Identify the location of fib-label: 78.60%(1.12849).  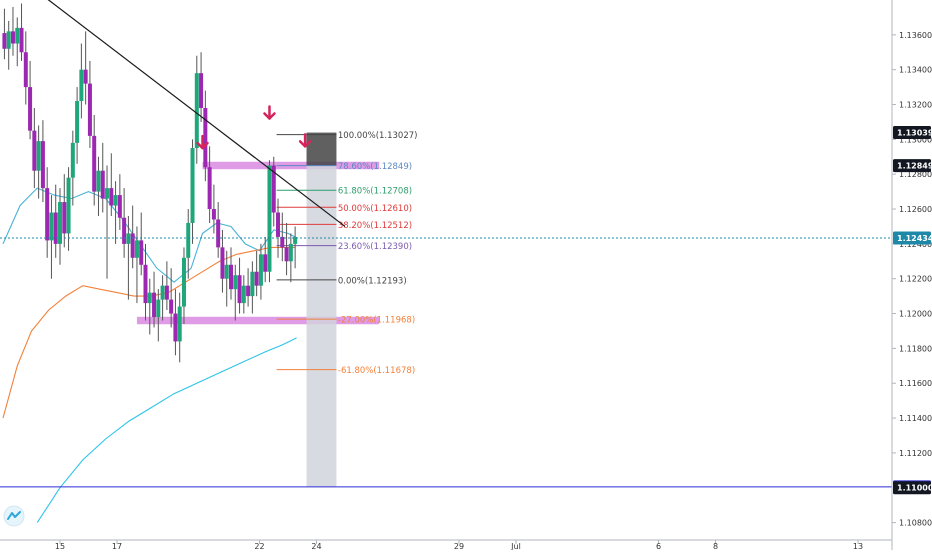
(375, 167).